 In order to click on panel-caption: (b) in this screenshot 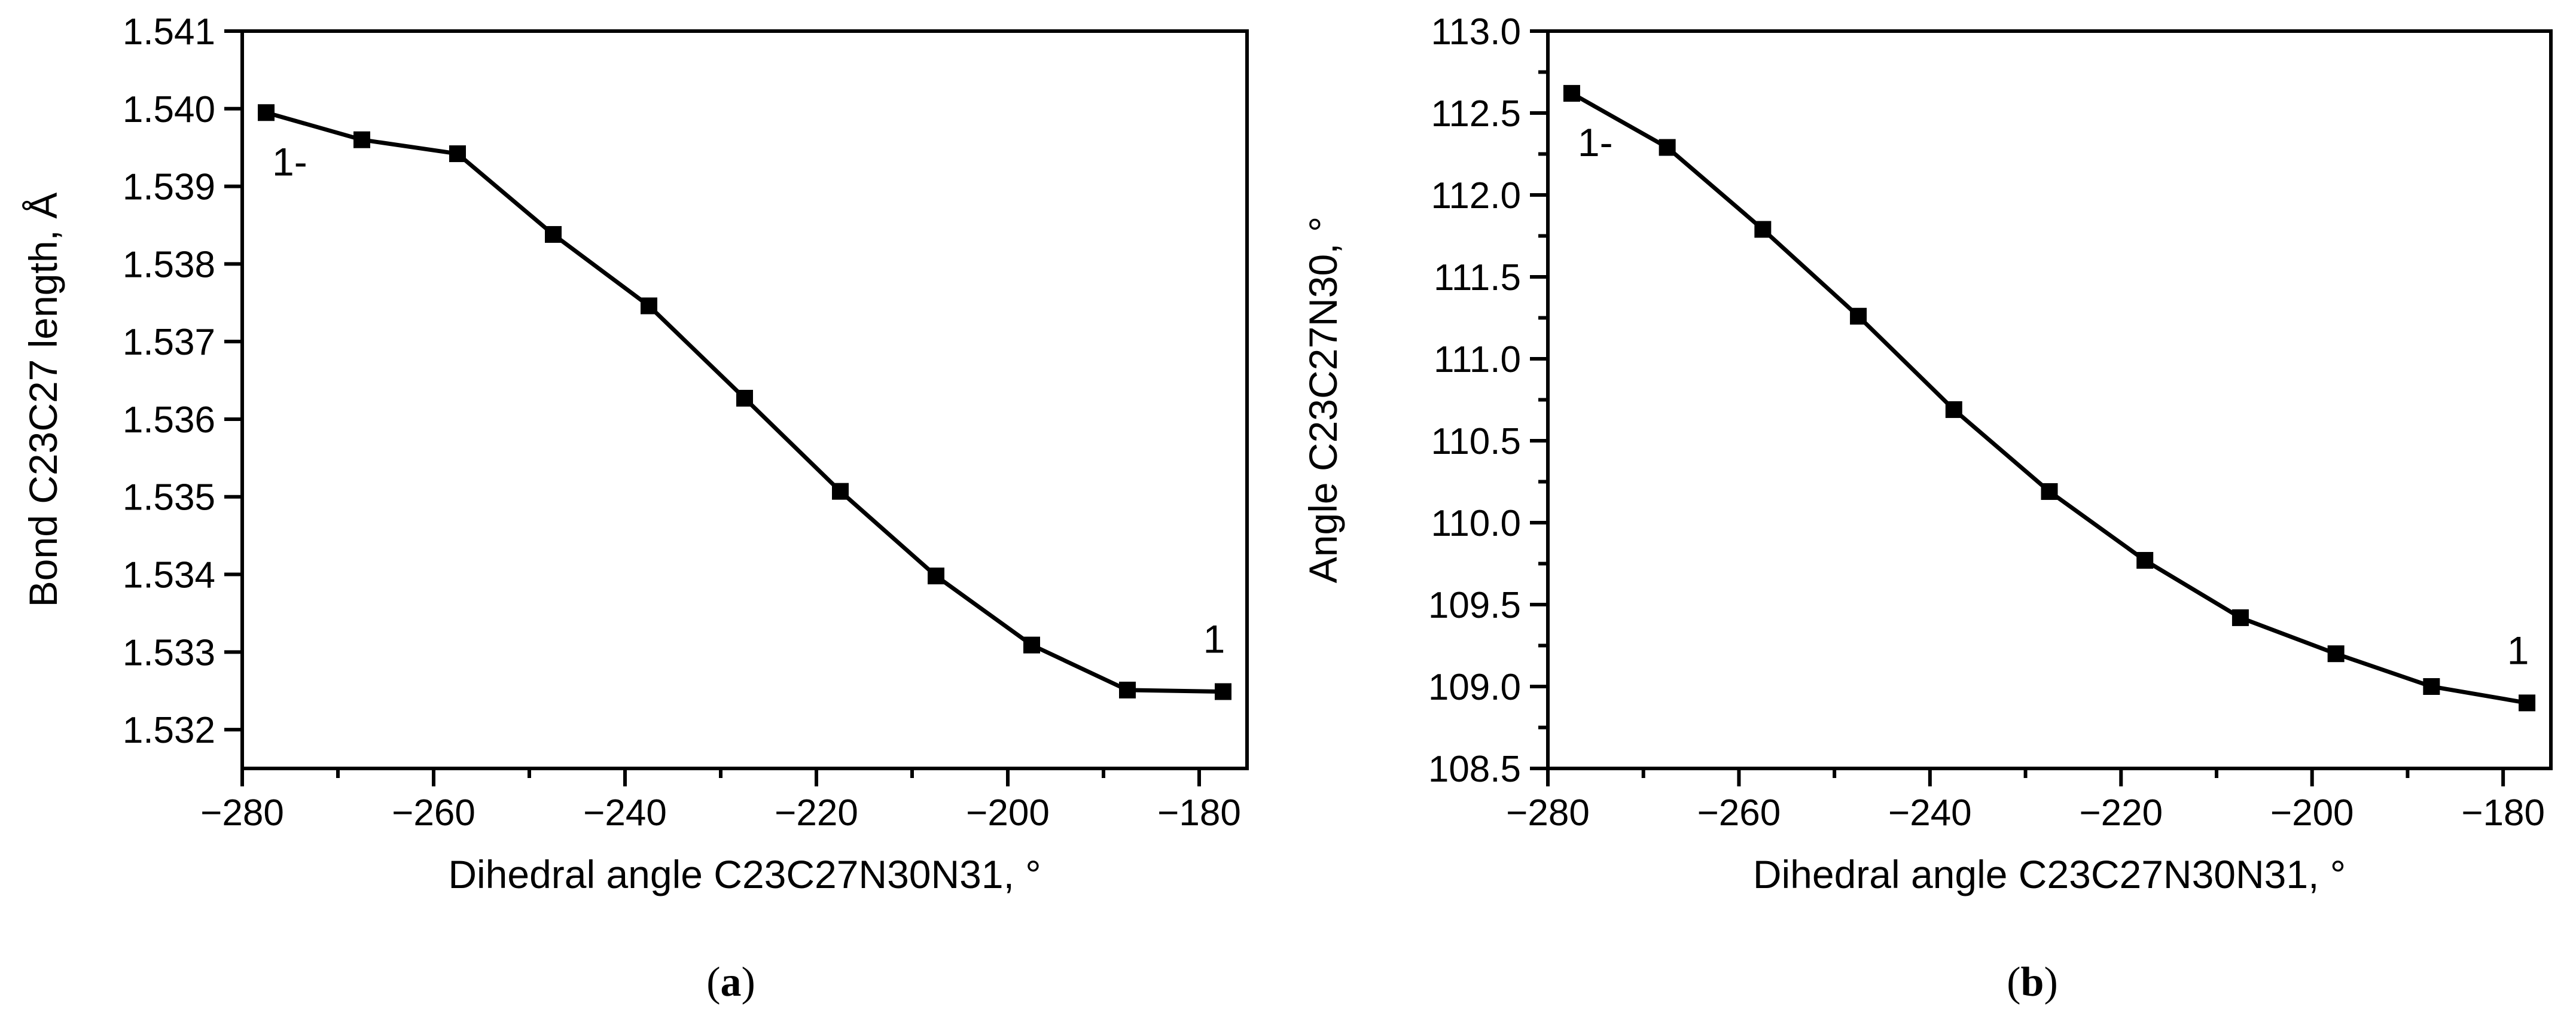, I will do `click(2033, 982)`.